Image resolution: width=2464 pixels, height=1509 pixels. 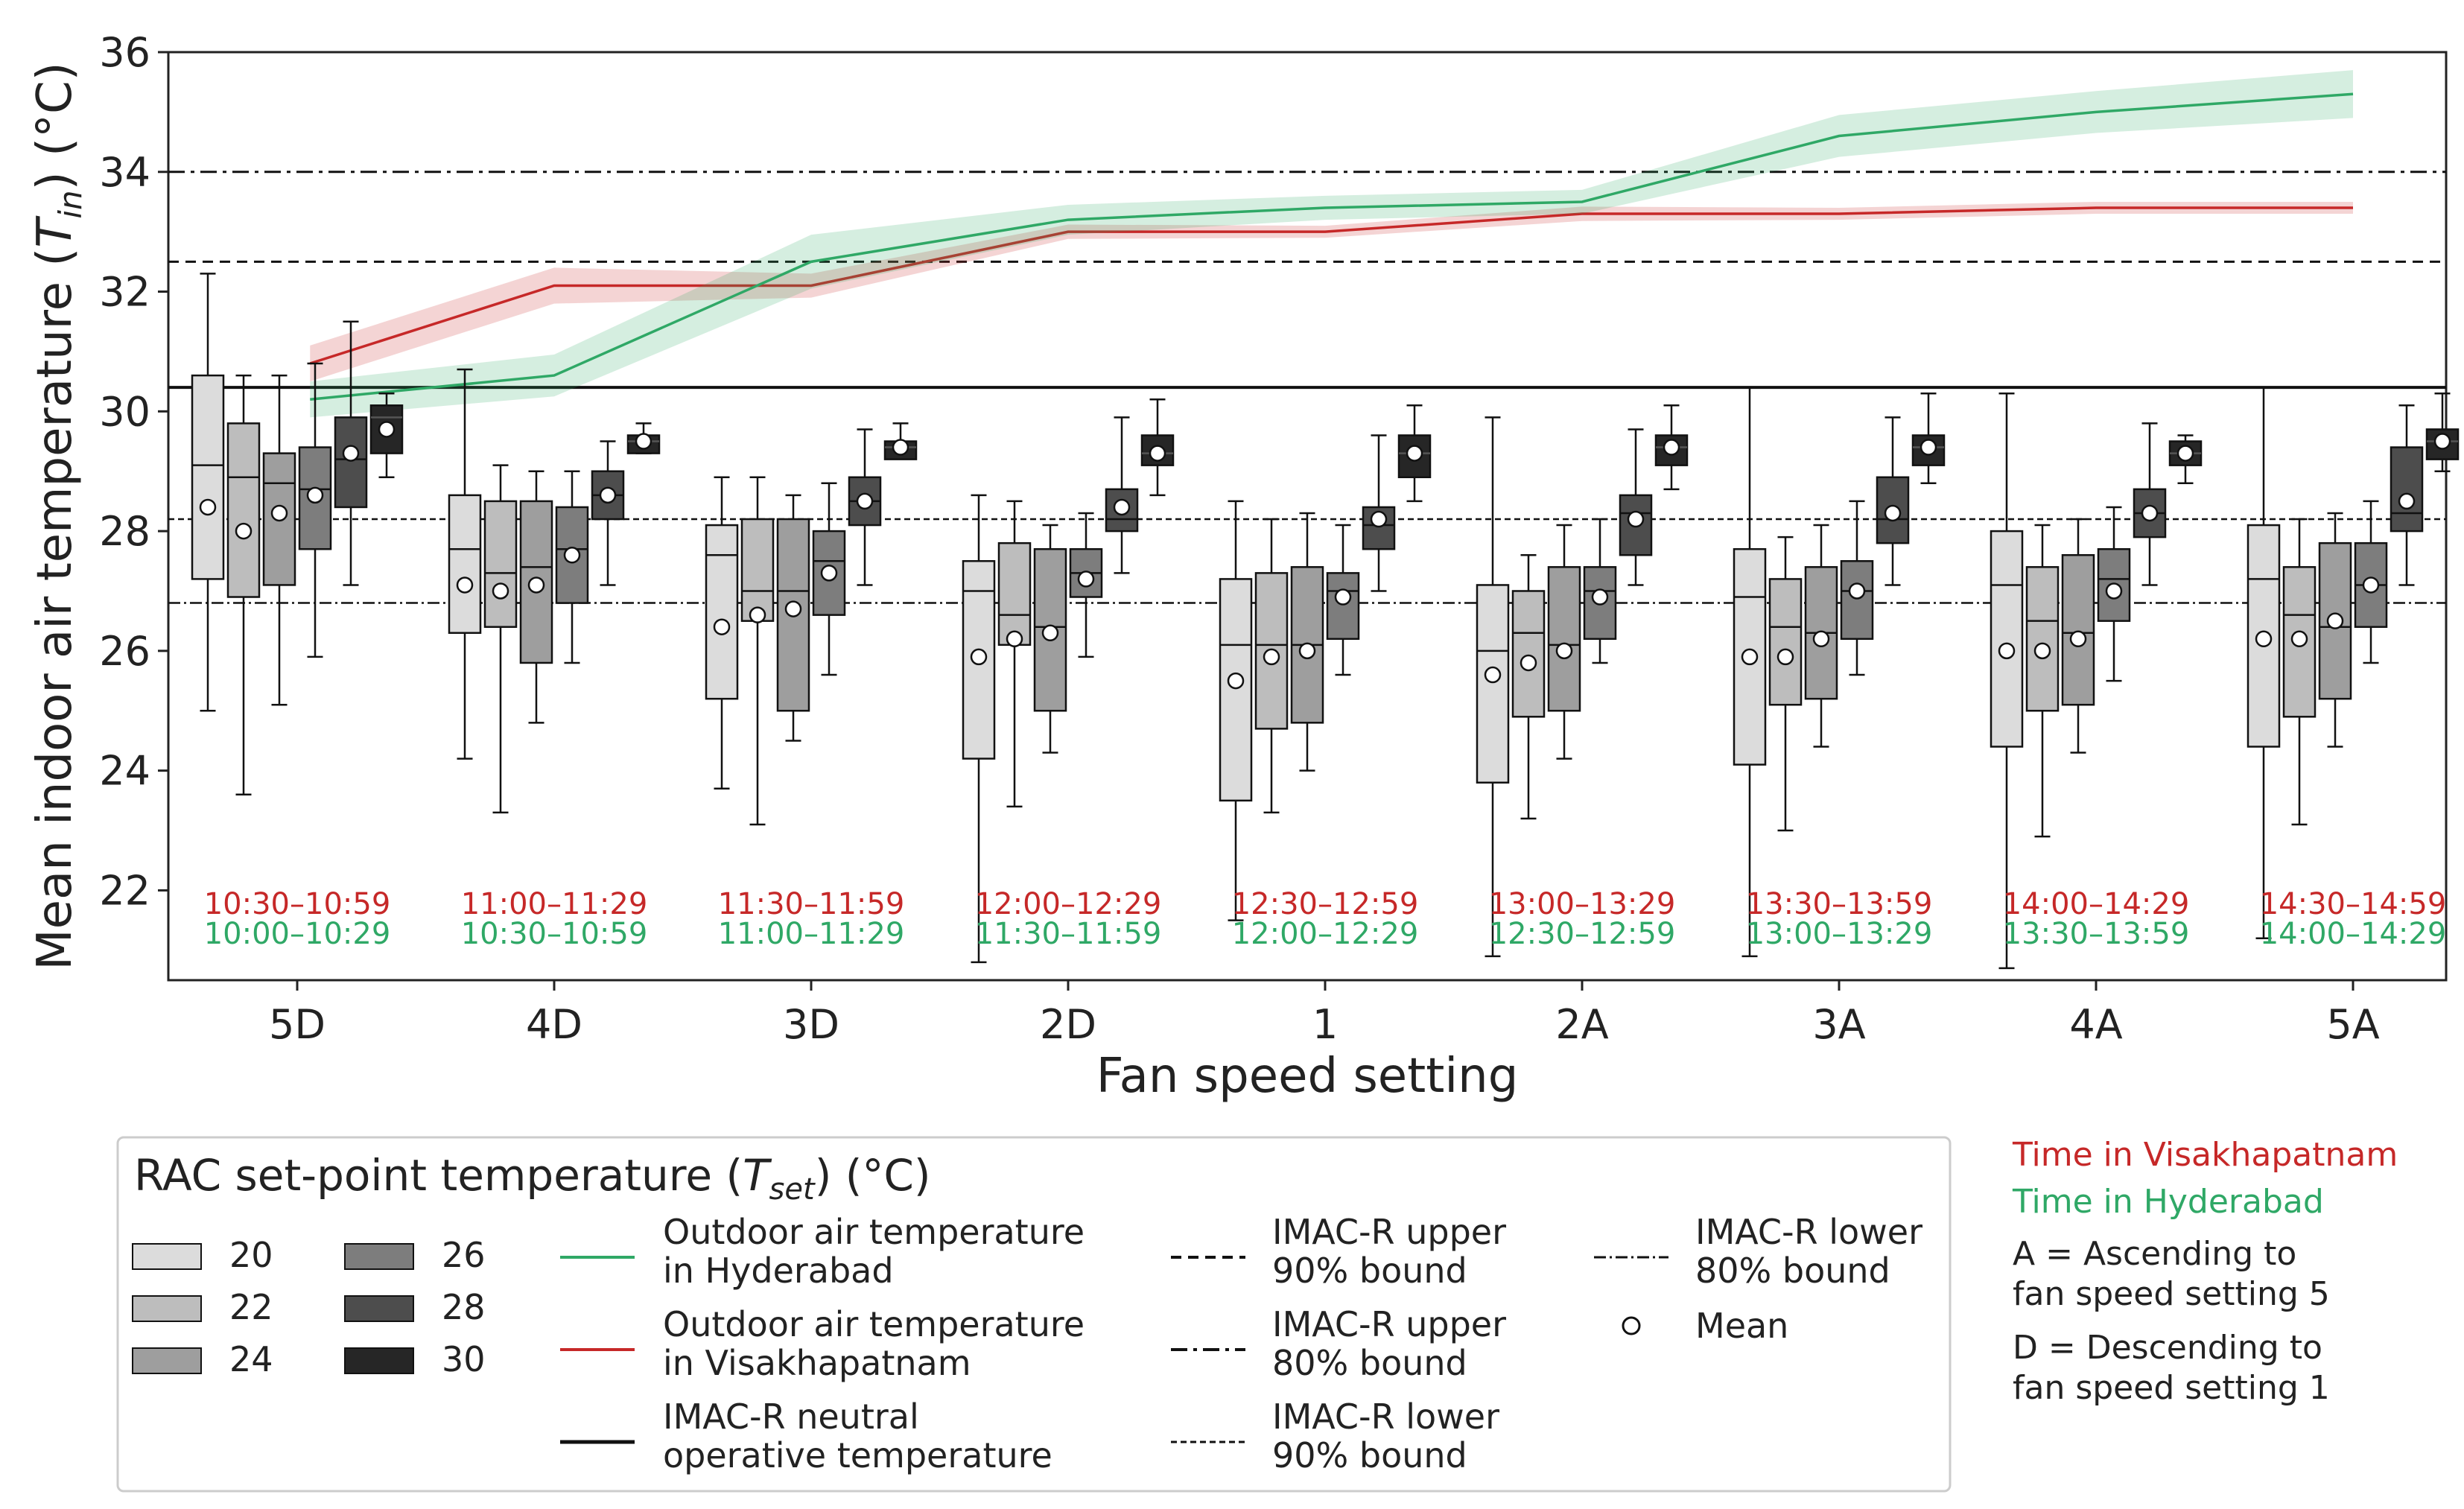 I want to click on legend-upper80-label: IMAC-R upper, so click(x=1389, y=1324).